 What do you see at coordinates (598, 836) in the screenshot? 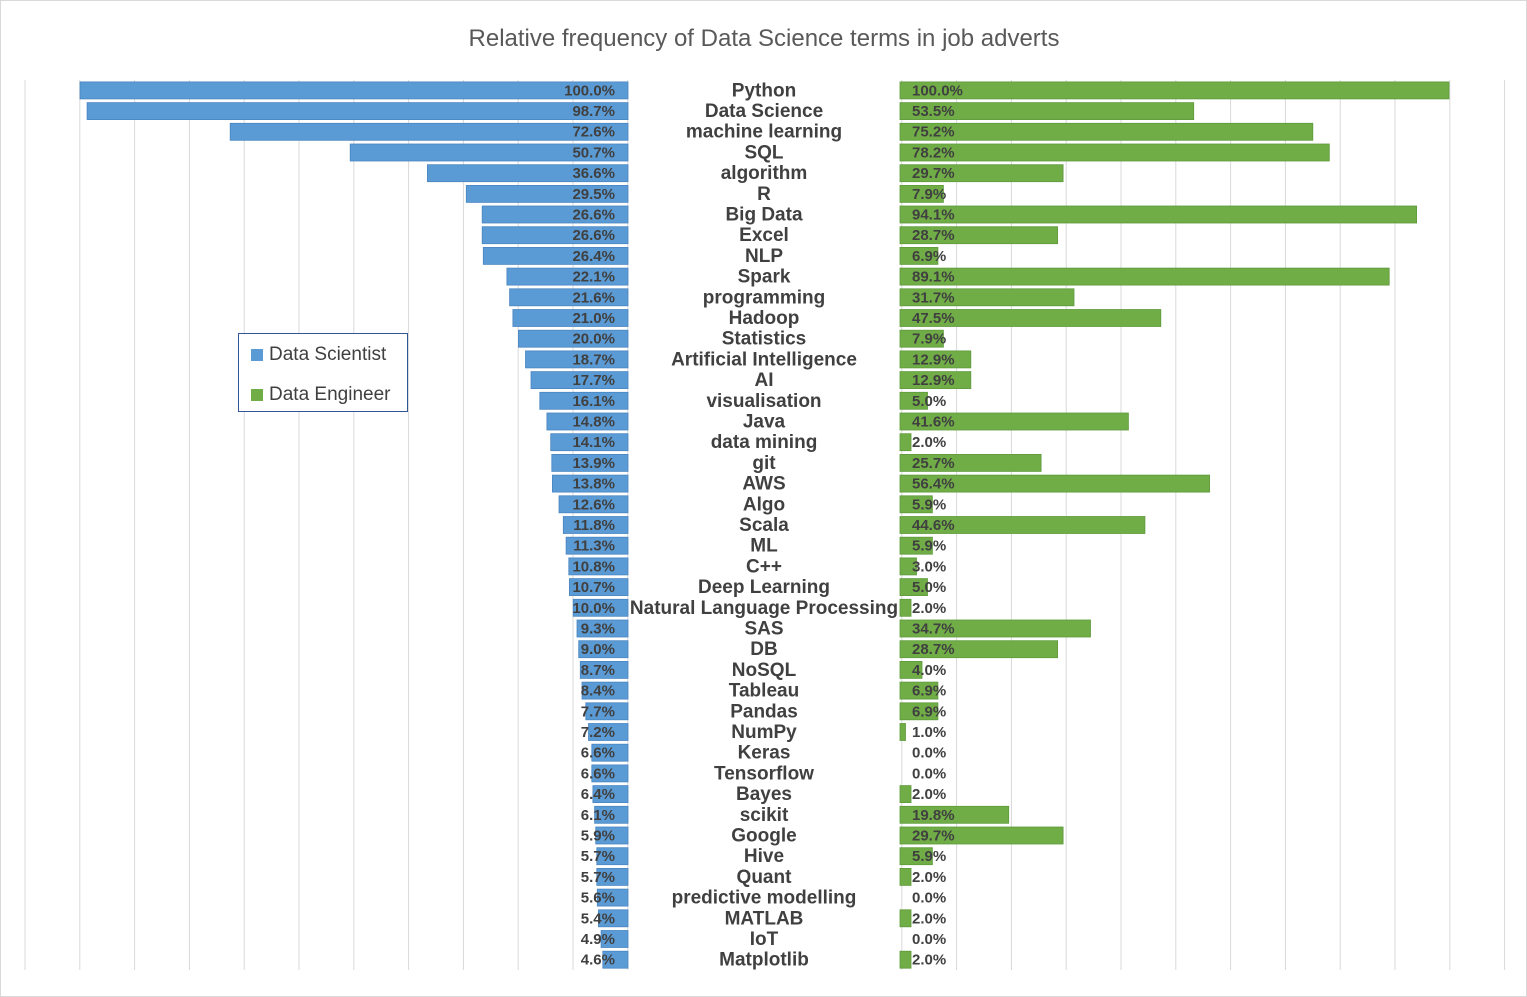
I see `value-label-data-scientist: 5.9%` at bounding box center [598, 836].